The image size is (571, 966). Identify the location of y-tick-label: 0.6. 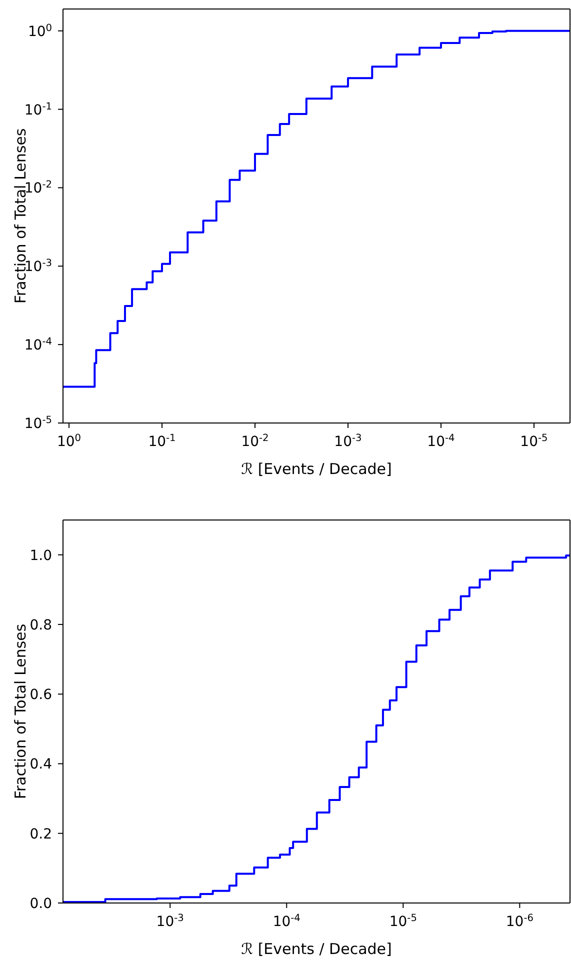
(41, 695).